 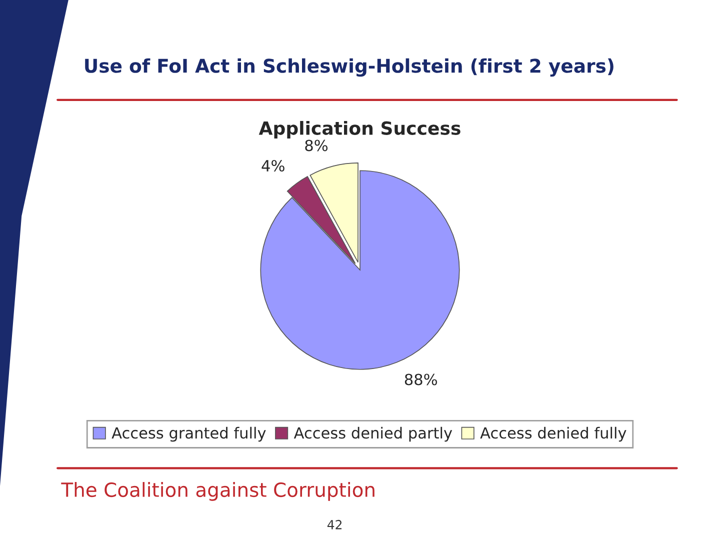 What do you see at coordinates (421, 380) in the screenshot?
I see `data-label: 88%` at bounding box center [421, 380].